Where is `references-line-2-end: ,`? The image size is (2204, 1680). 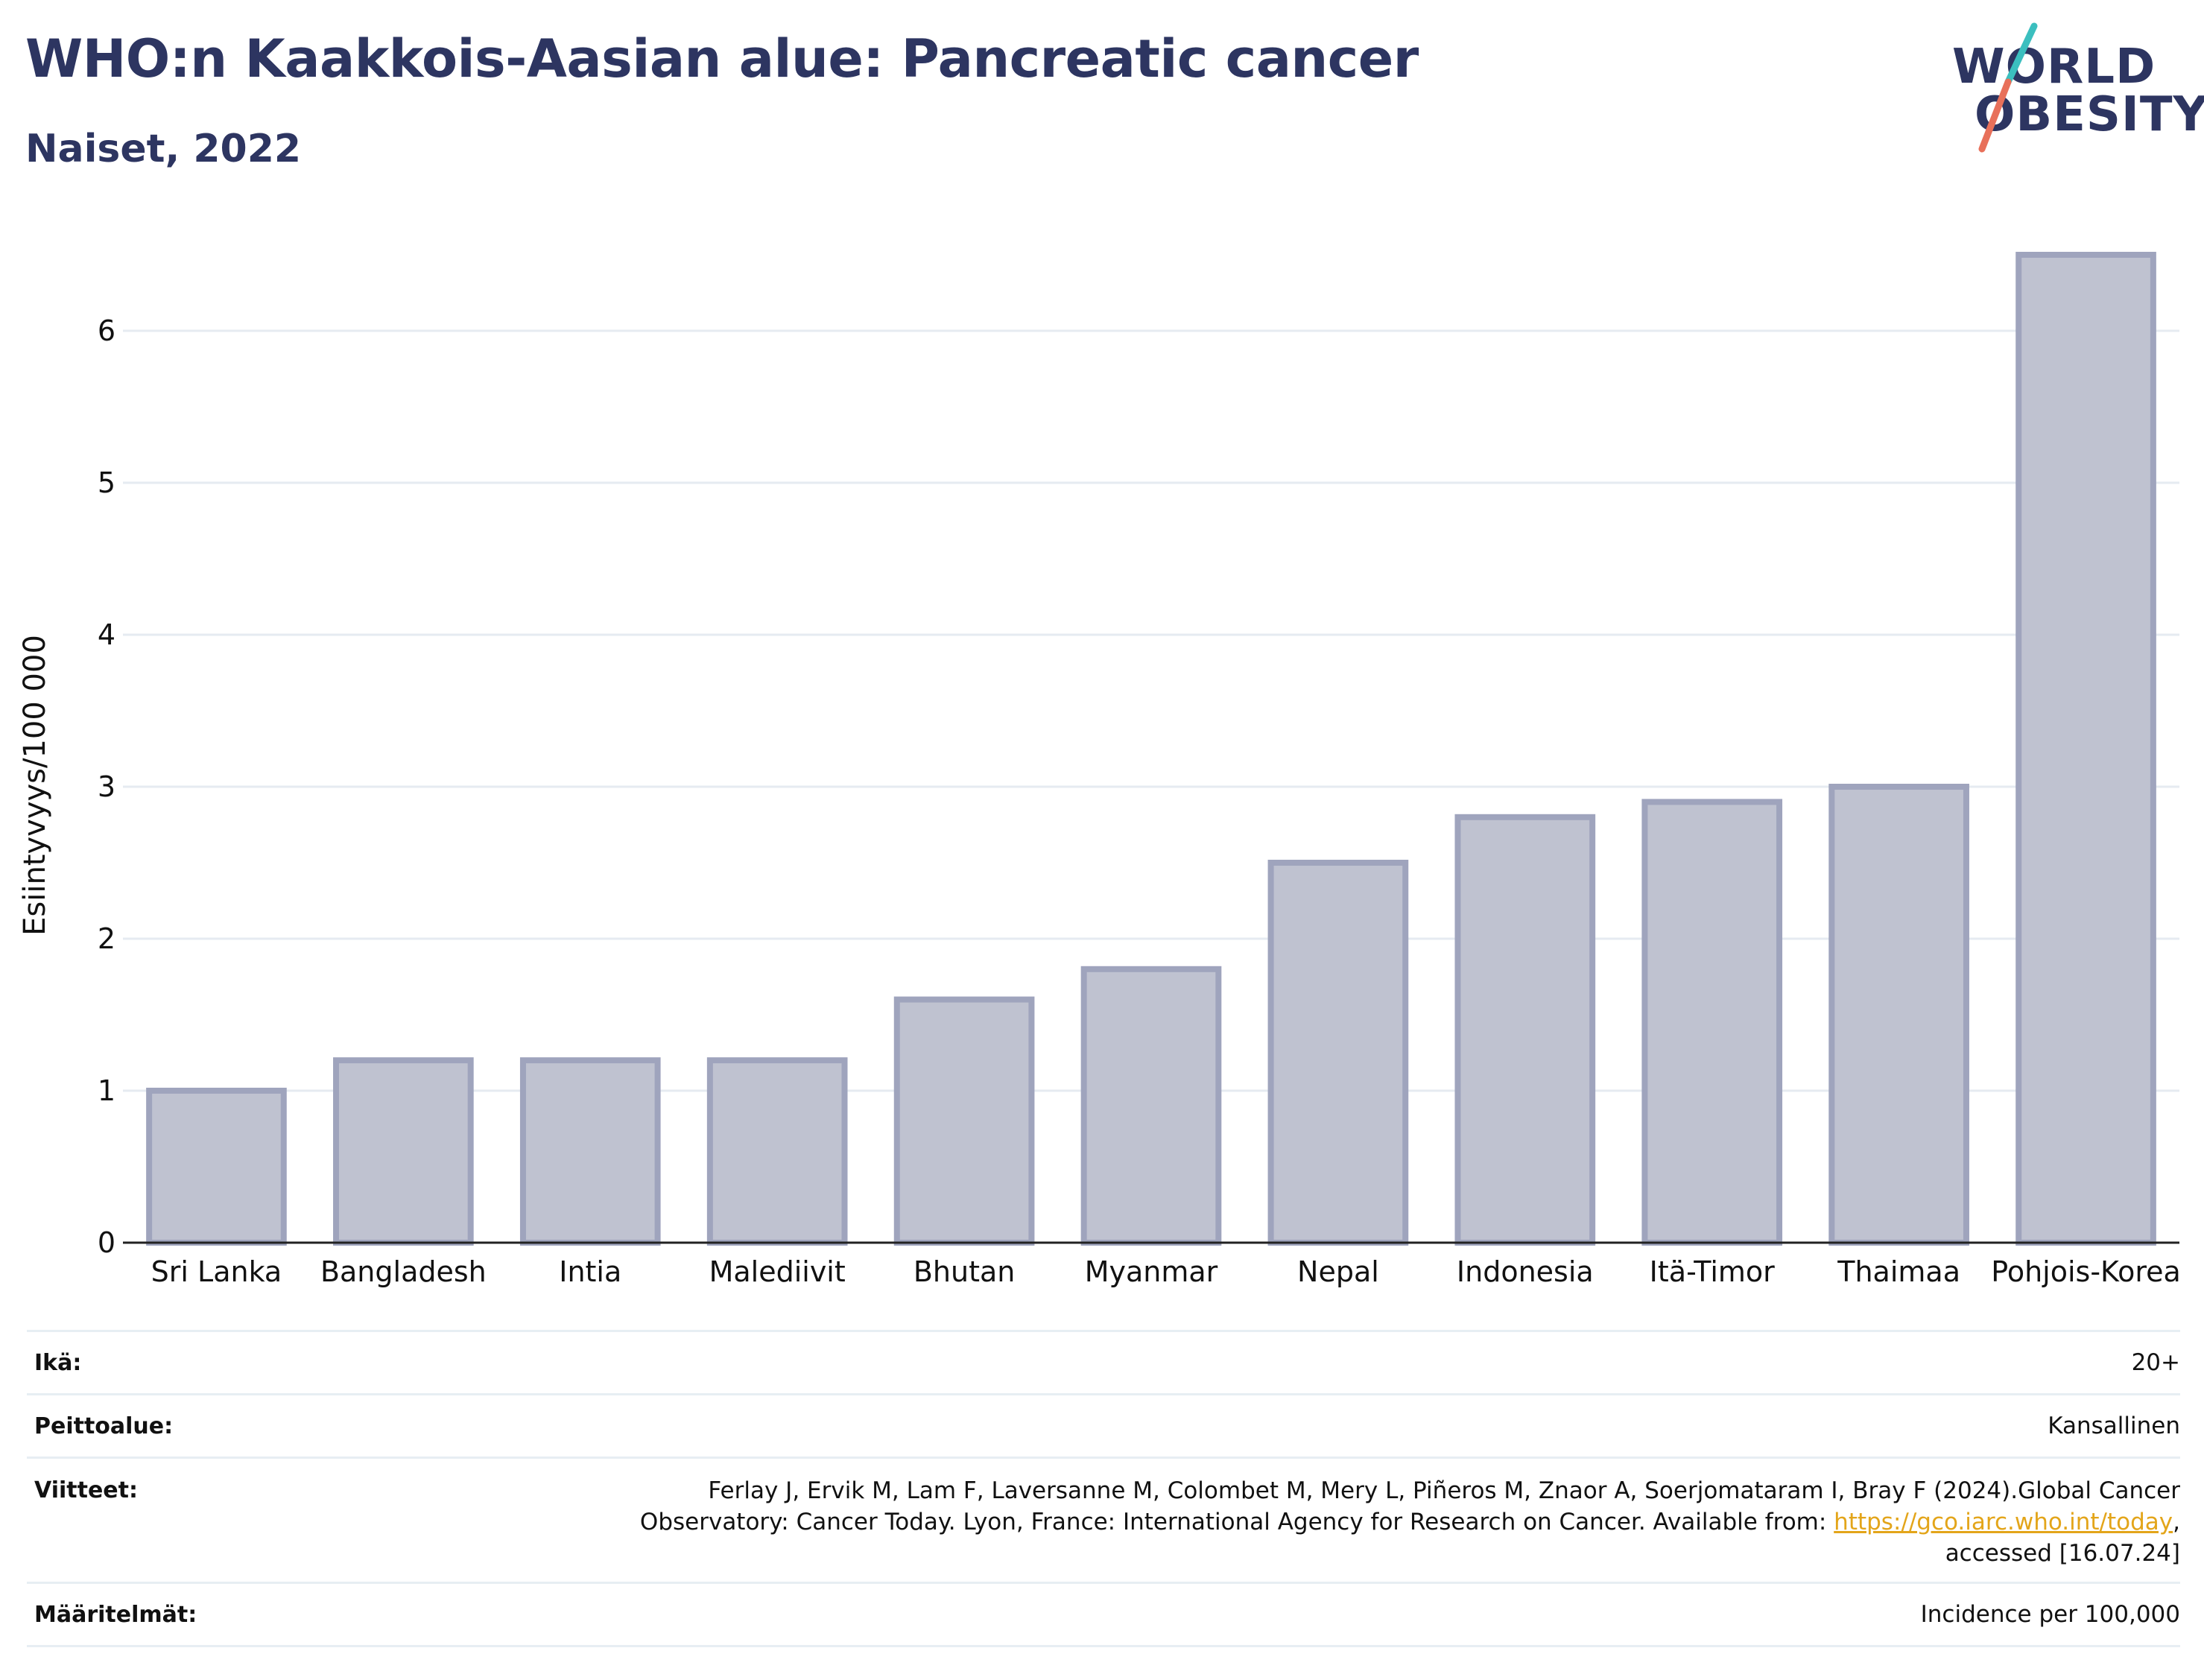 references-line-2-end: , is located at coordinates (2176, 1522).